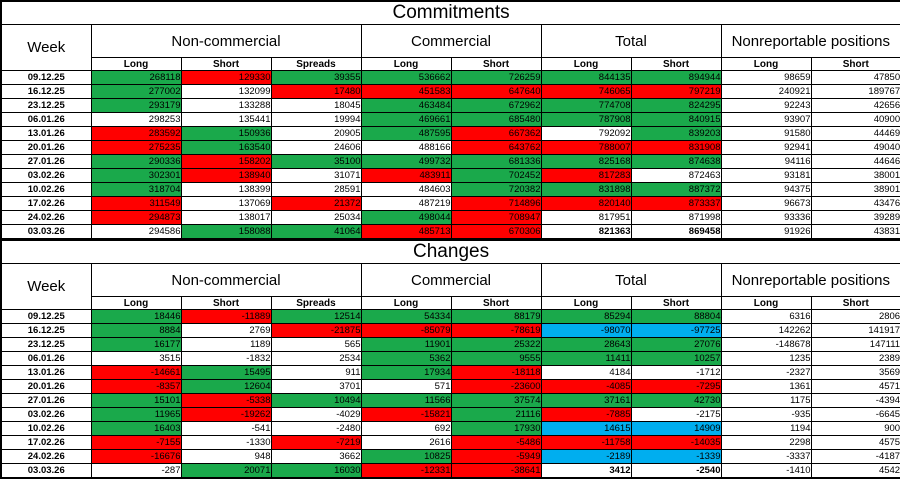 This screenshot has height=479, width=900. I want to click on value-cell: 11411, so click(586, 358).